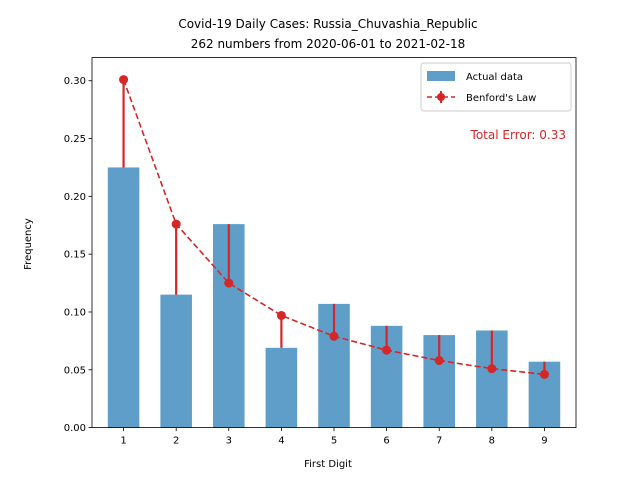 The height and width of the screenshot is (480, 640). I want to click on legend-swatch-actual, so click(441, 76).